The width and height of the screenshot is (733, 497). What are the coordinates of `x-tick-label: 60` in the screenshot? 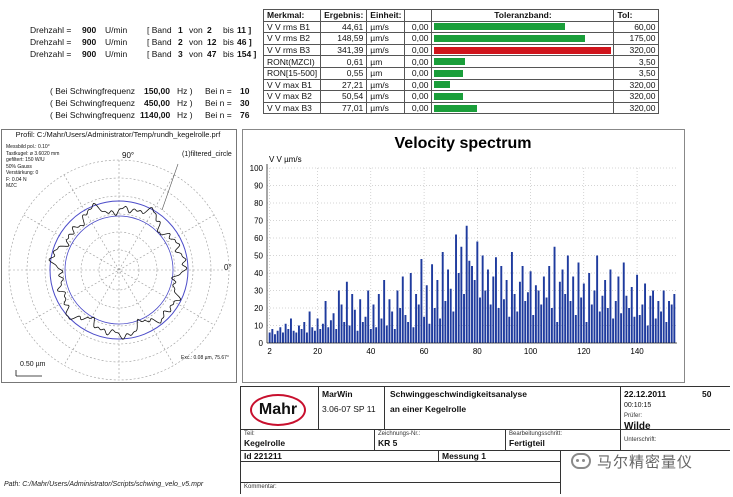 It's located at (424, 351).